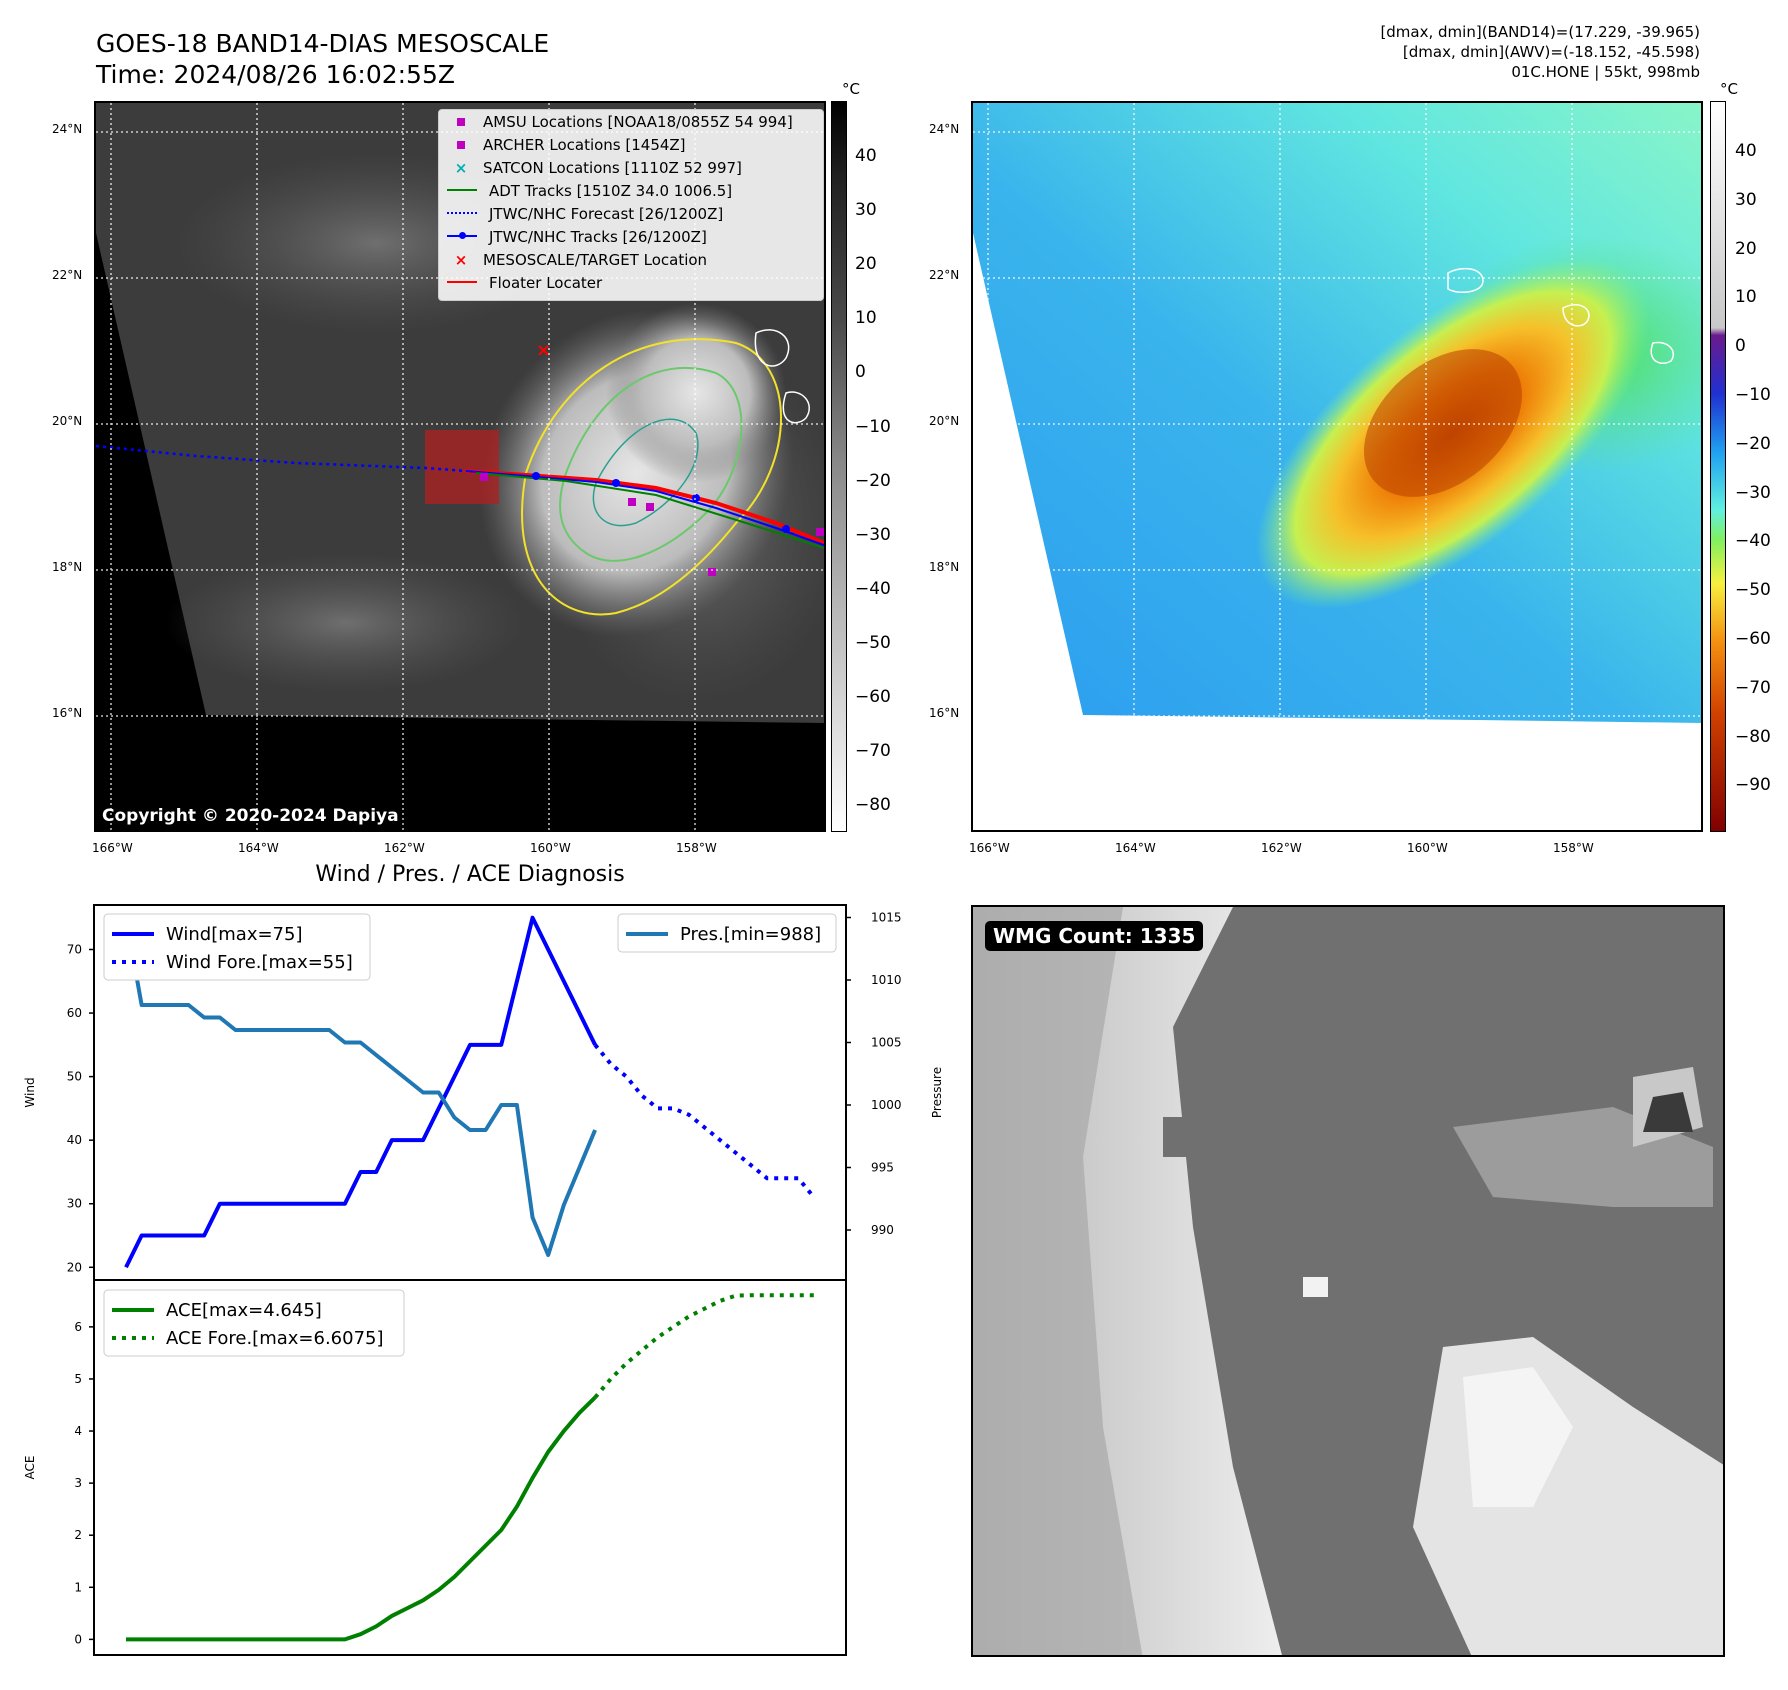 The image size is (1788, 1690). What do you see at coordinates (886, 918) in the screenshot?
I see `y-right-tick-label: 1015` at bounding box center [886, 918].